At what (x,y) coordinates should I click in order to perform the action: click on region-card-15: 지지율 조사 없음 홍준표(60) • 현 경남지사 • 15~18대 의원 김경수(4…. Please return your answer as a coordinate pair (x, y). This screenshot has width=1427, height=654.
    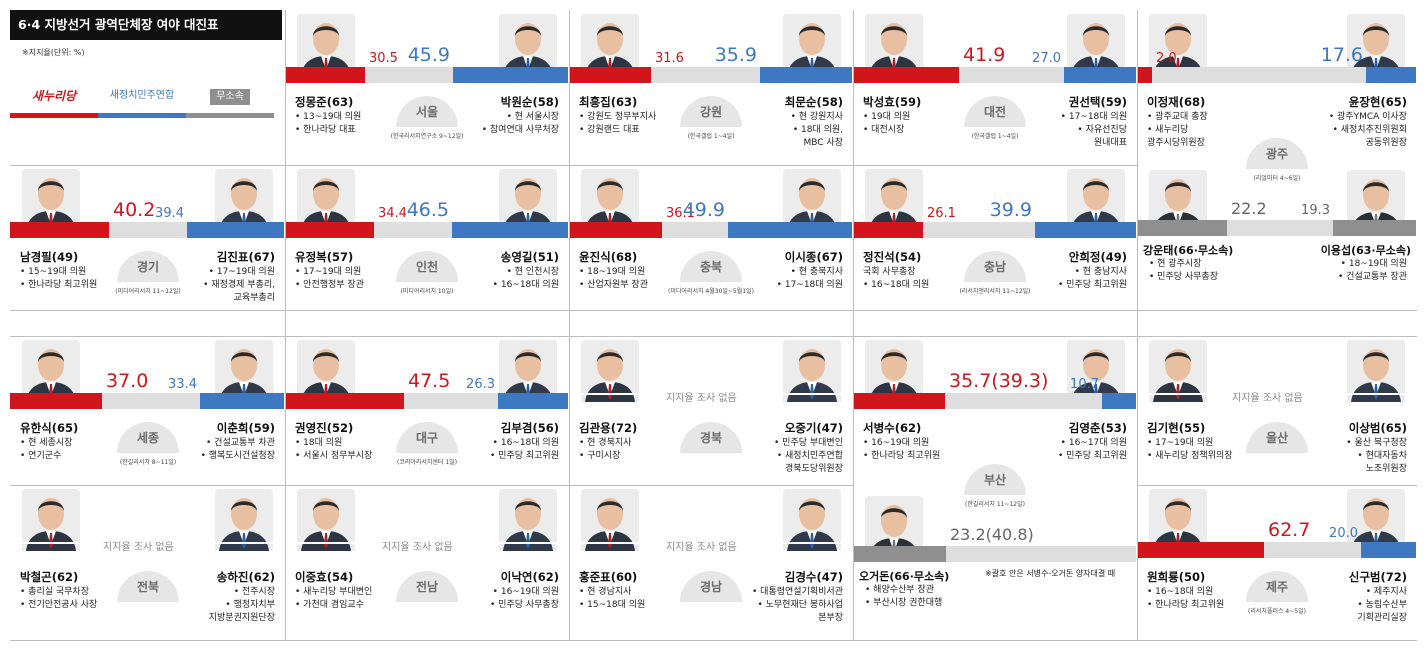
    Looking at the image, I should click on (711, 562).